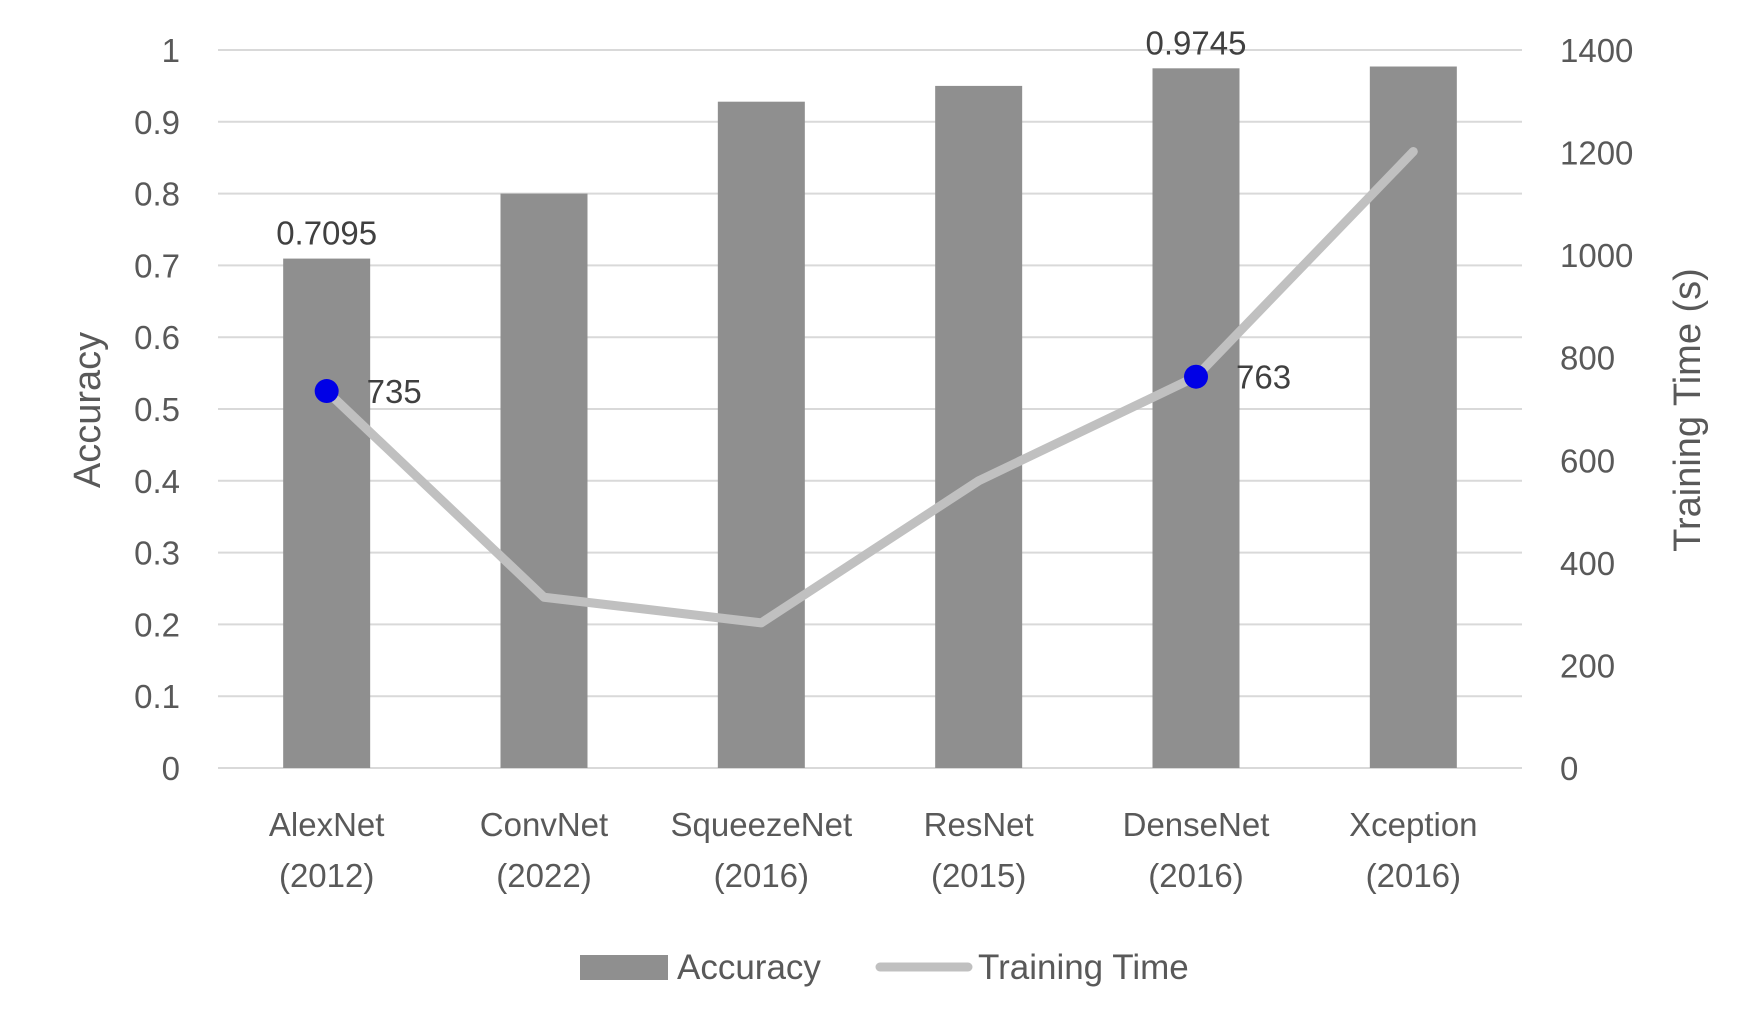  Describe the element at coordinates (326, 875) in the screenshot. I see `category-label: (2012)` at that location.